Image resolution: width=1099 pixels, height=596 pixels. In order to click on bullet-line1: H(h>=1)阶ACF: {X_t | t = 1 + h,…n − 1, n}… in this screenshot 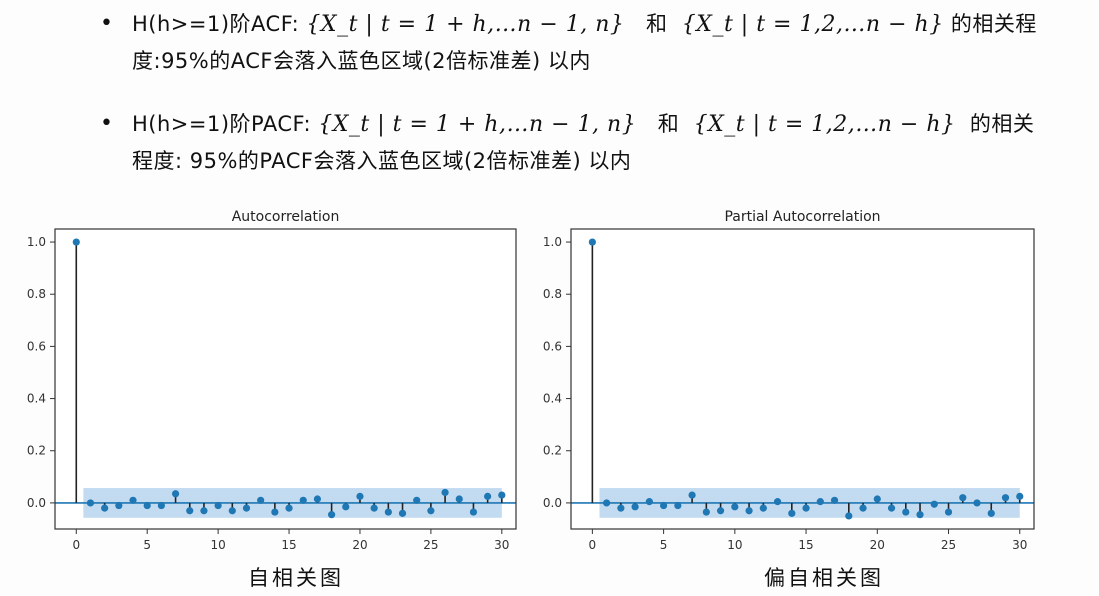, I will do `click(568, 24)`.